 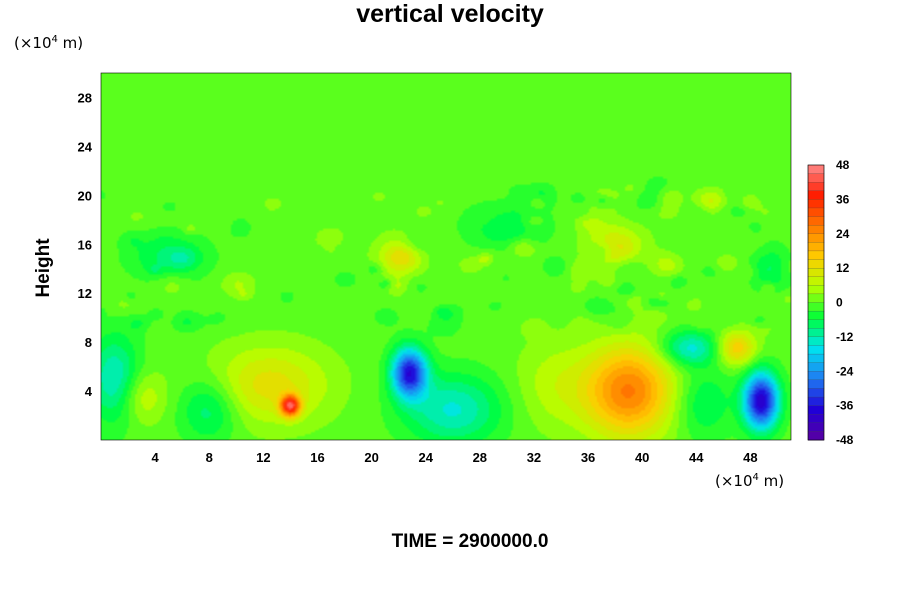 What do you see at coordinates (263, 457) in the screenshot?
I see `x-tick-label: 12` at bounding box center [263, 457].